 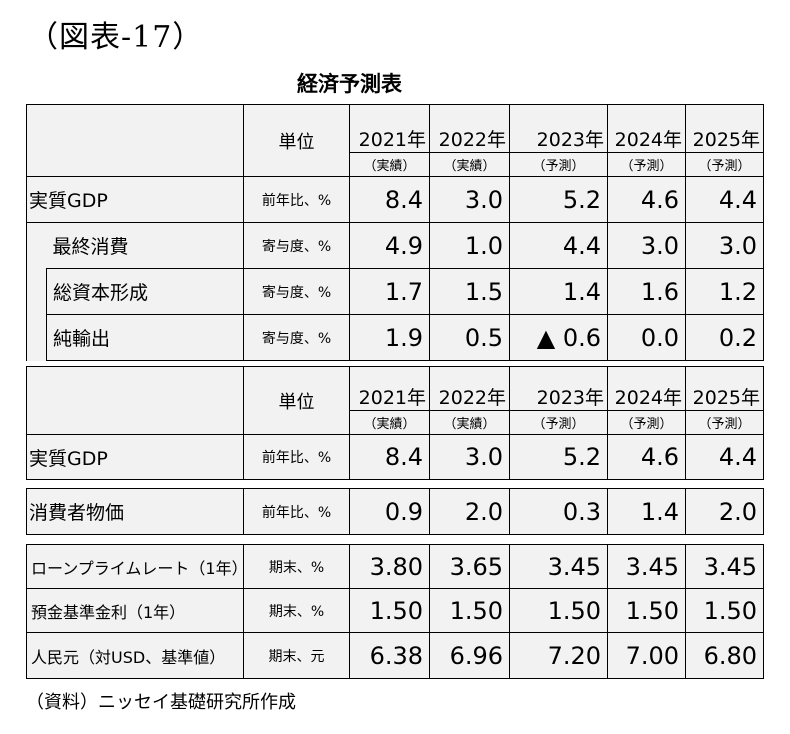 I want to click on row-label-cpi: 消費者物価, so click(x=135, y=511).